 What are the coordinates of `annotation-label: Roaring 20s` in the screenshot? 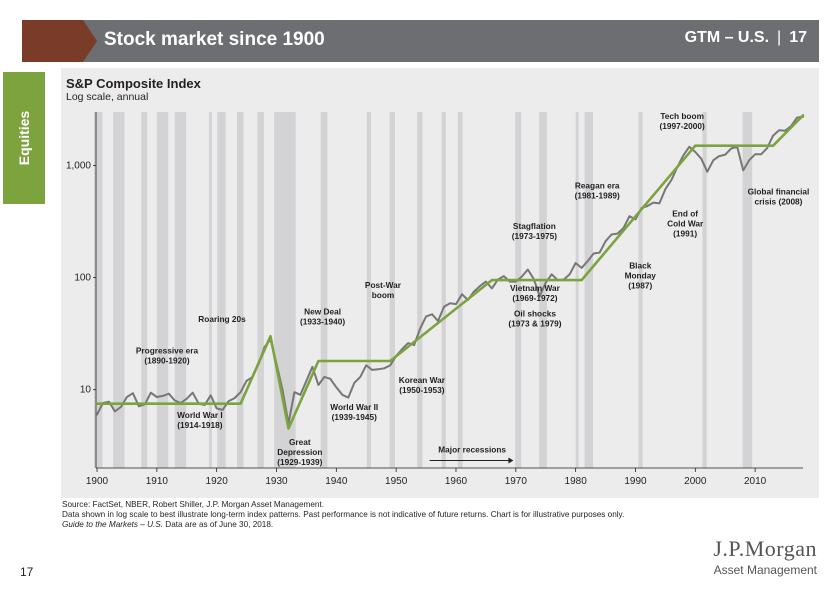 It's located at (222, 319).